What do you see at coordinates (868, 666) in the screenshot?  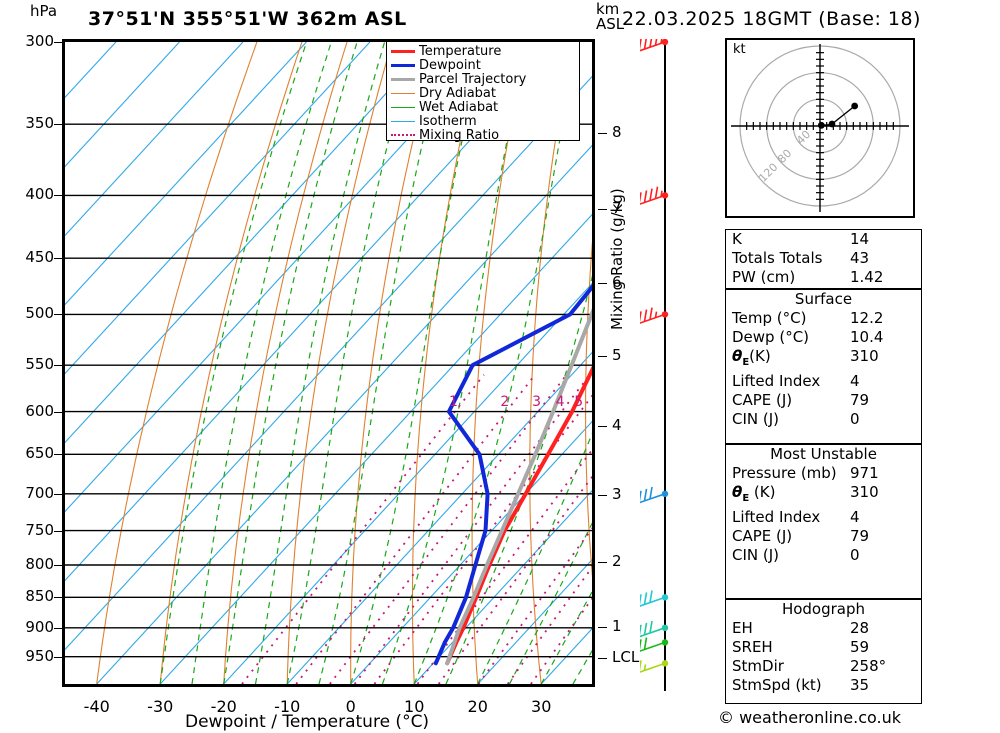 I see `info-value: 258°` at bounding box center [868, 666].